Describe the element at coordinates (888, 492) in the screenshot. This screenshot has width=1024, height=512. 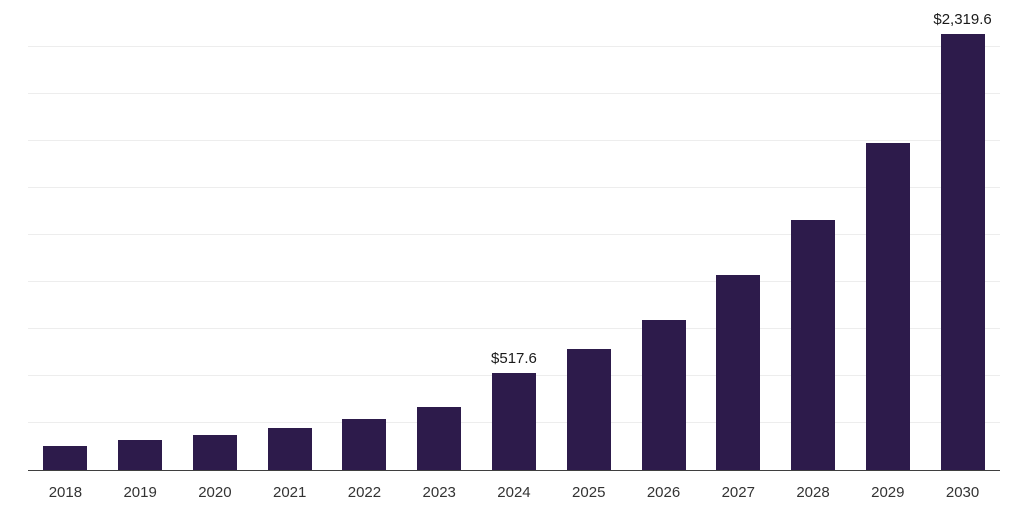
I see `x-axis-label-2029: 2029` at that location.